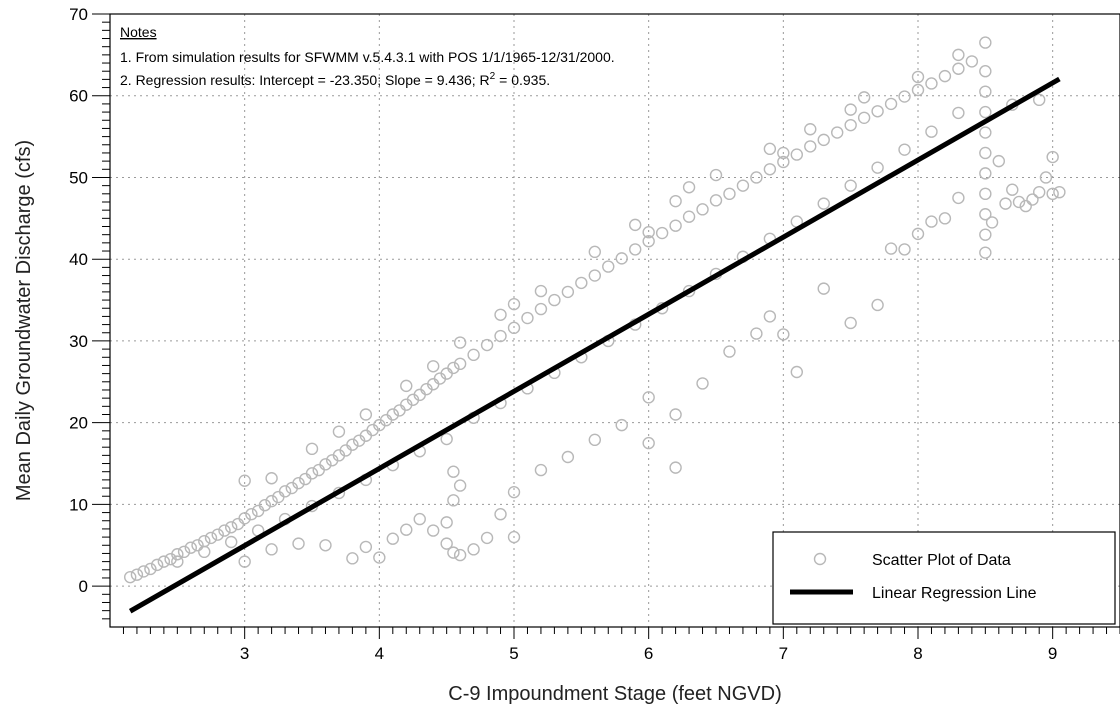 This screenshot has height=710, width=1120. Describe the element at coordinates (83, 586) in the screenshot. I see `y-tick-label: 0` at that location.